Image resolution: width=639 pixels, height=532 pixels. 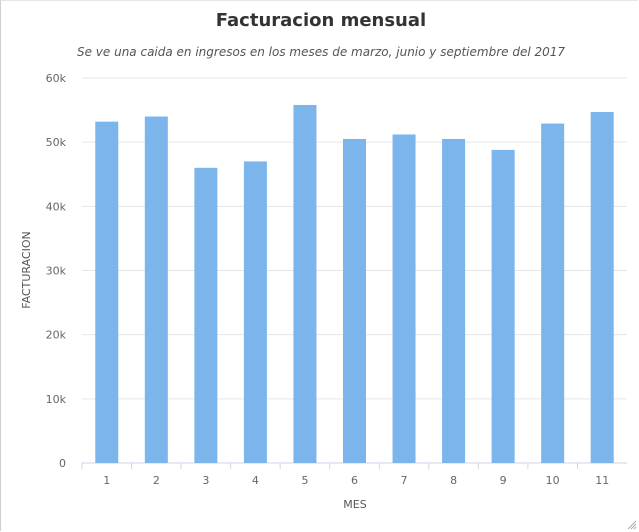 What do you see at coordinates (26, 269) in the screenshot?
I see `y-axis-title: FACTURACION` at bounding box center [26, 269].